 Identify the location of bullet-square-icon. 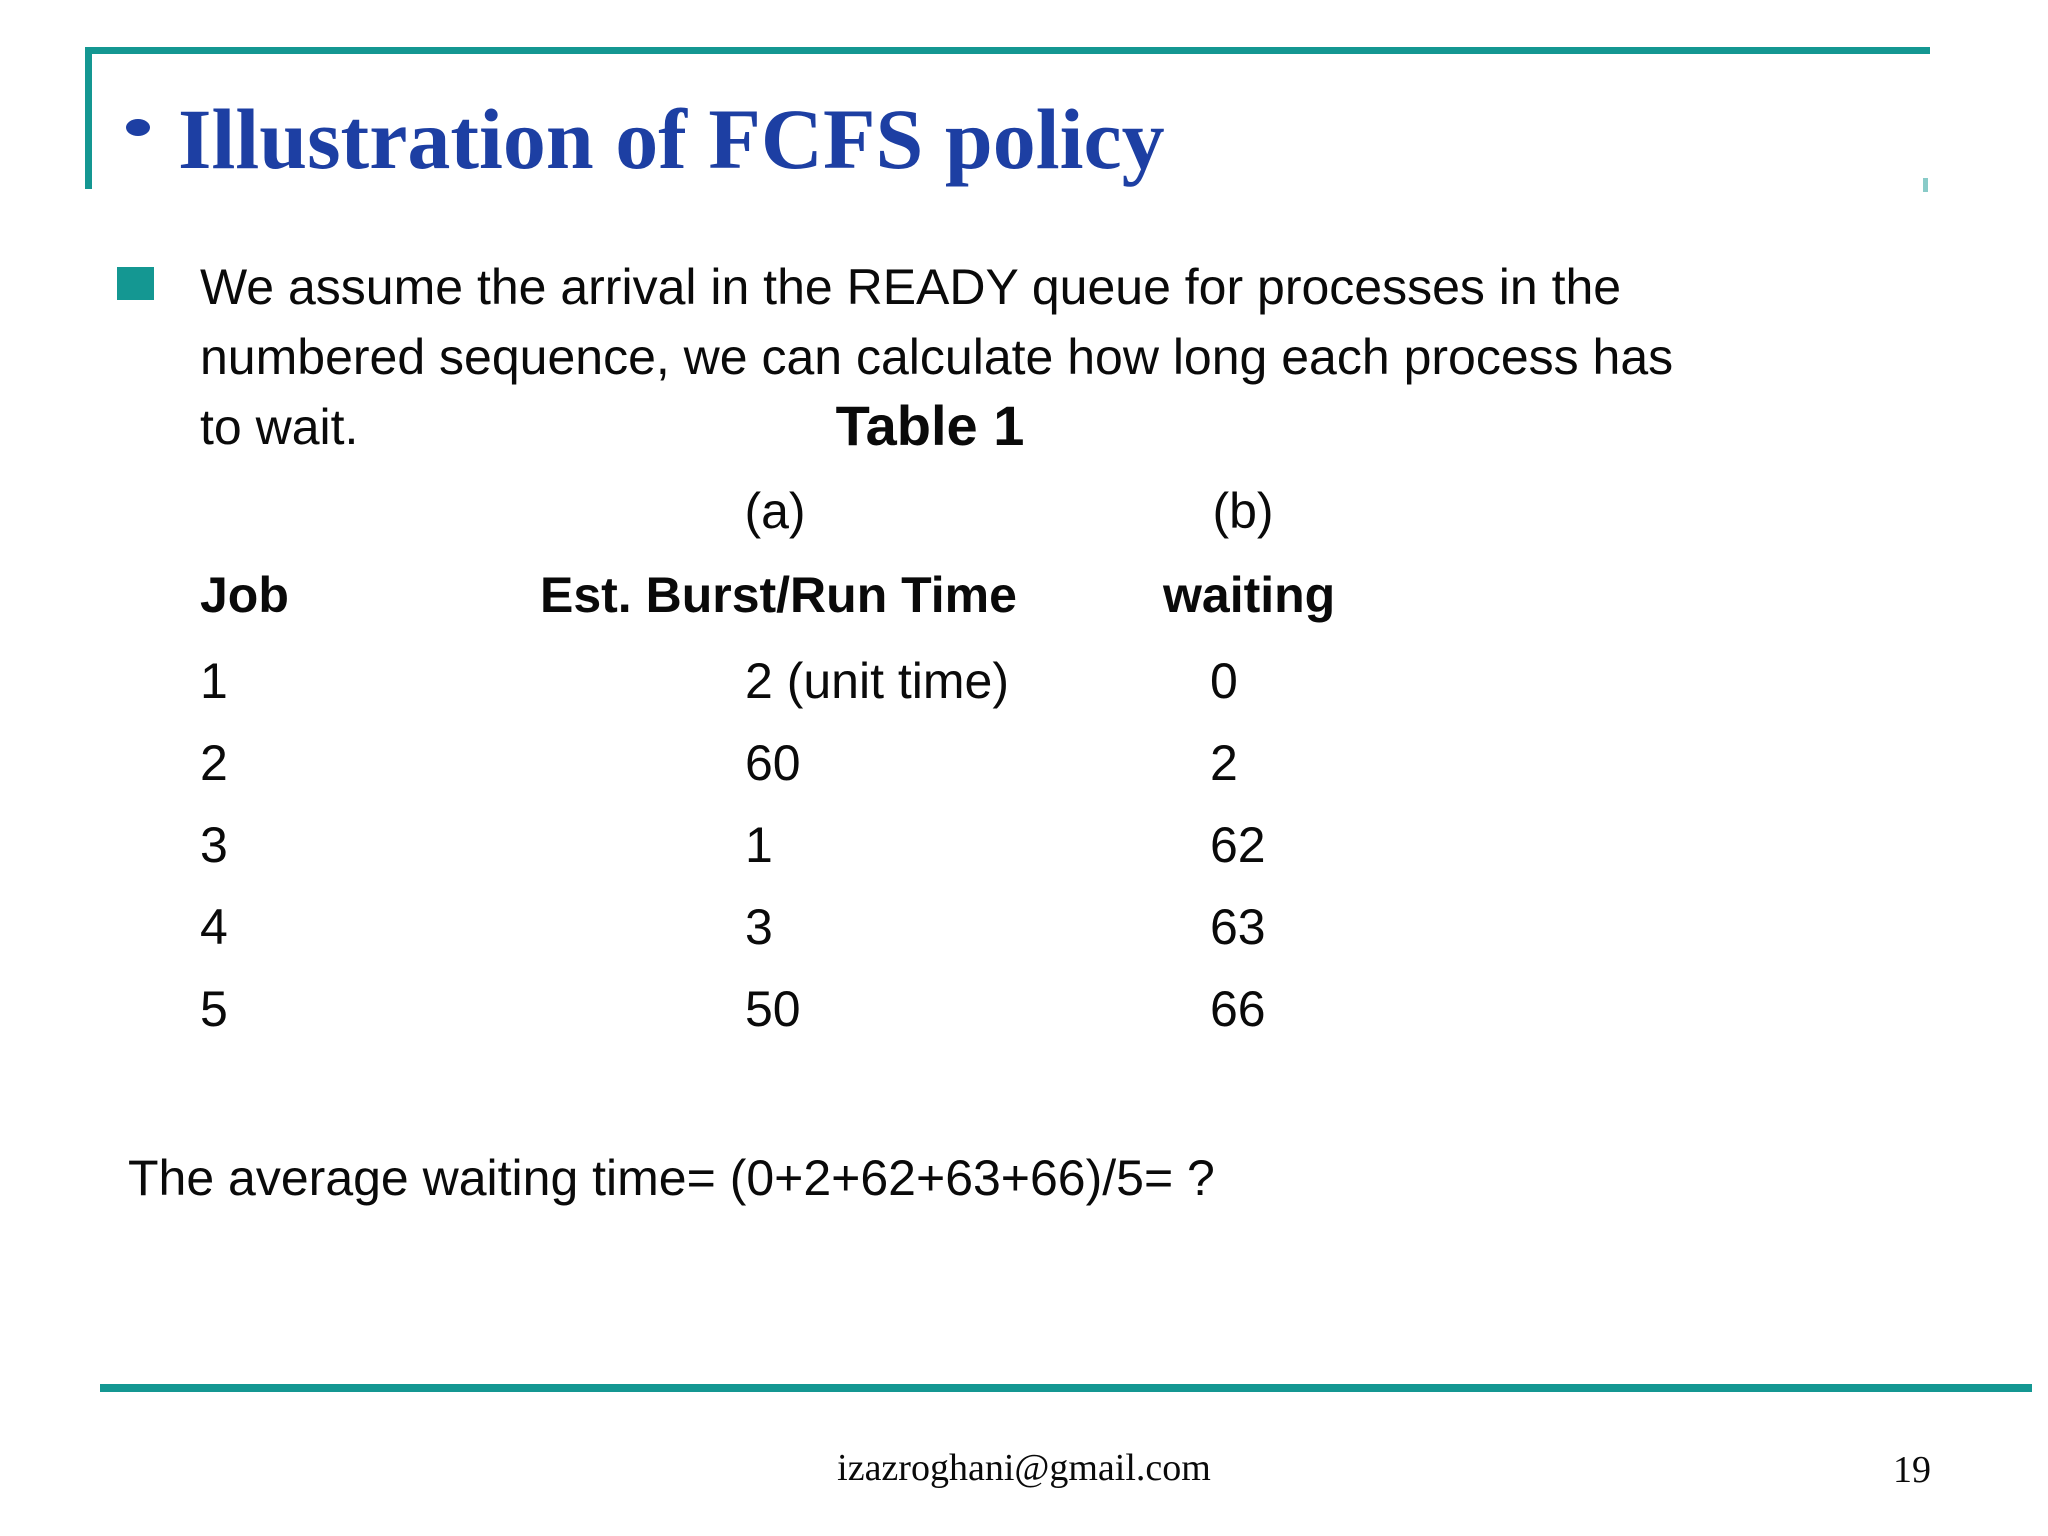
(135, 283).